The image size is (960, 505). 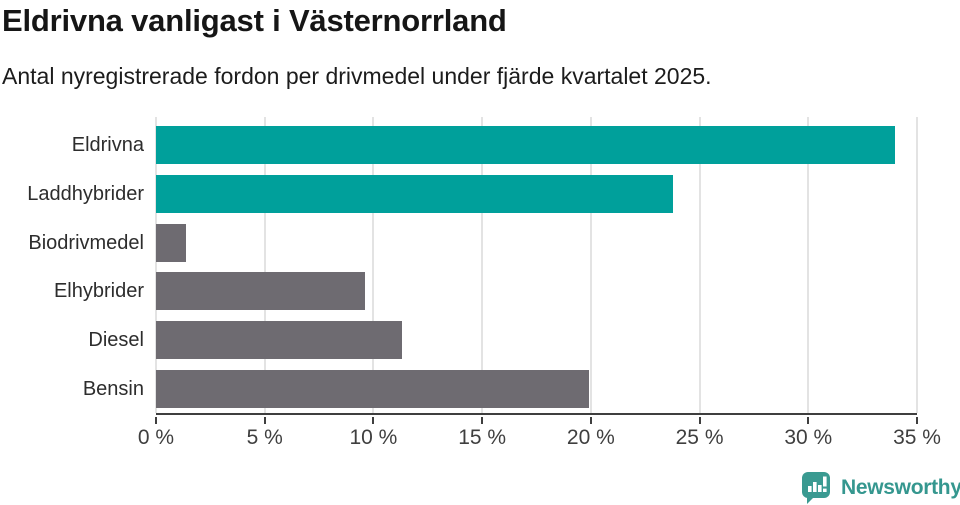 What do you see at coordinates (590, 437) in the screenshot?
I see `x-tick-label-20: 20 %` at bounding box center [590, 437].